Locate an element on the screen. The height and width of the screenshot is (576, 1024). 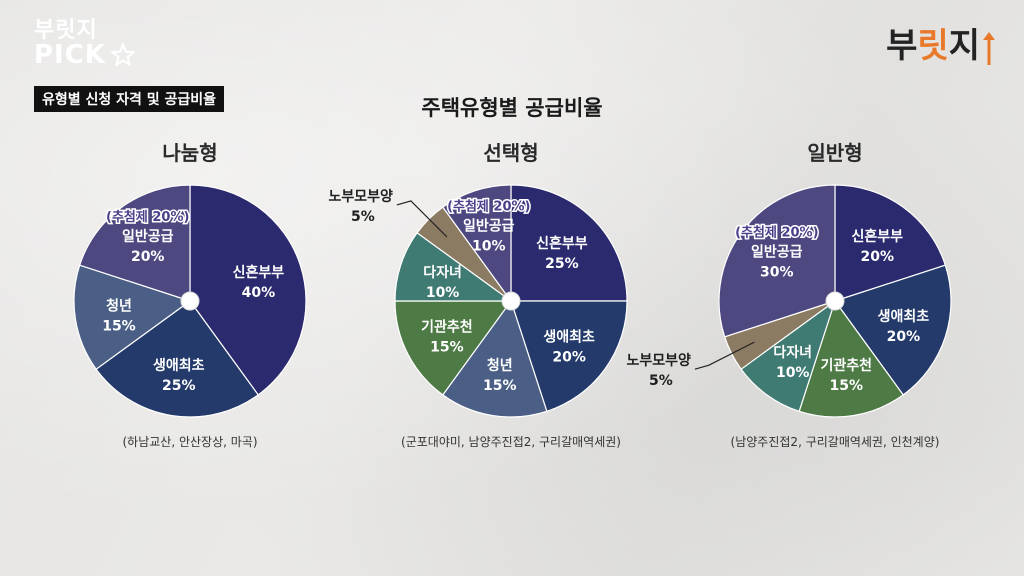
section-tag: 유형별 신청 자격 및 공급비율 is located at coordinates (129, 99).